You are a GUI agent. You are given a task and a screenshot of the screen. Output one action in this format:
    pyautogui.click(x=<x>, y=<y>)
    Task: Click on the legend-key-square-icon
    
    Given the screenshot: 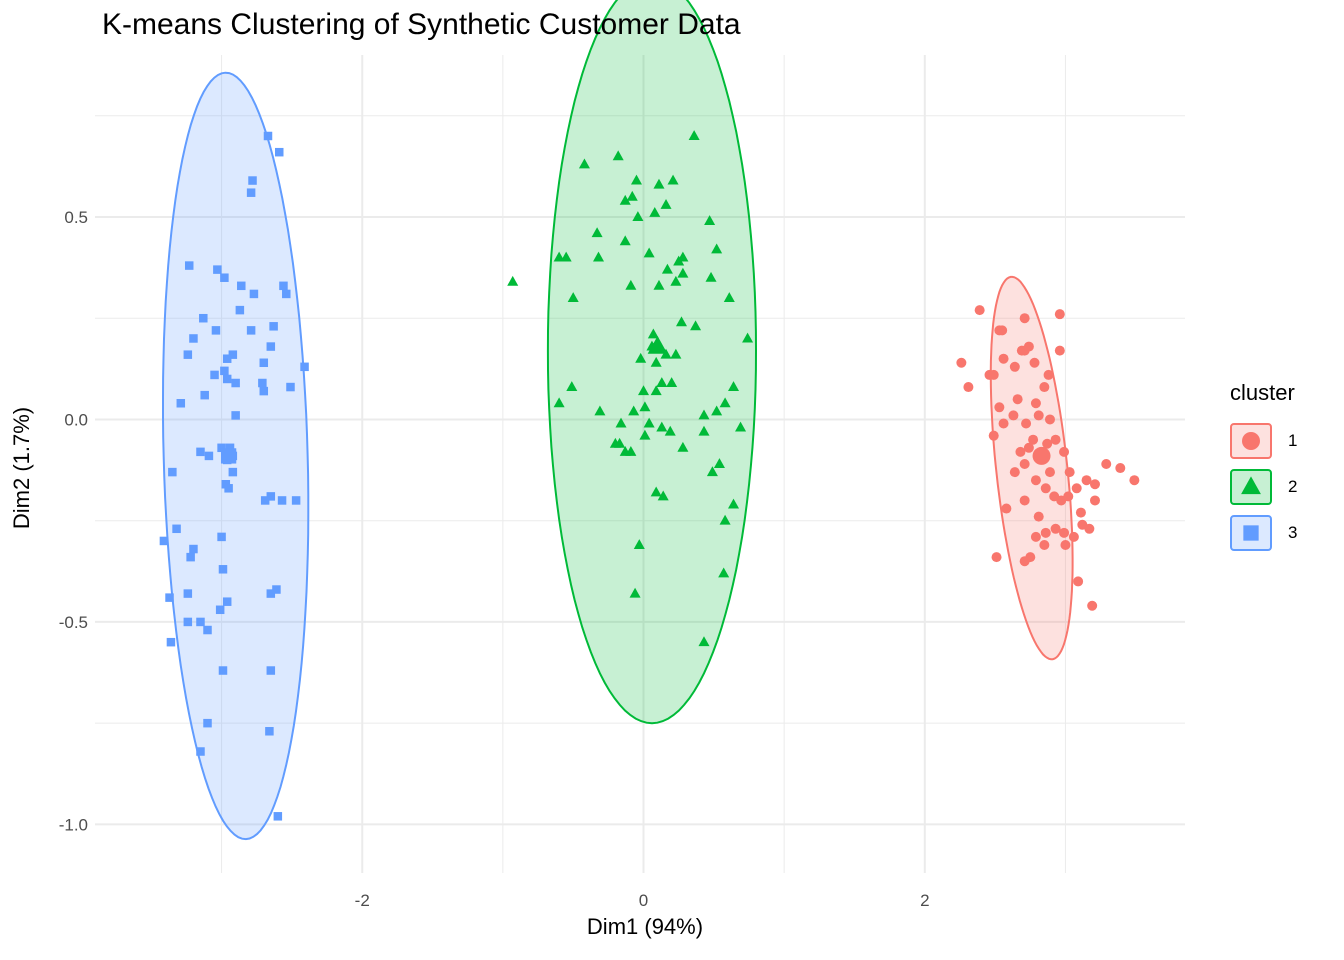 What is the action you would take?
    pyautogui.click(x=1251, y=533)
    